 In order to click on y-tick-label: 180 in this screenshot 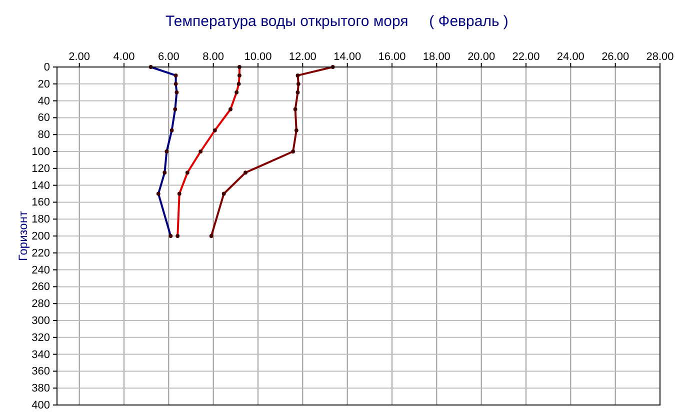, I will do `click(41, 220)`.